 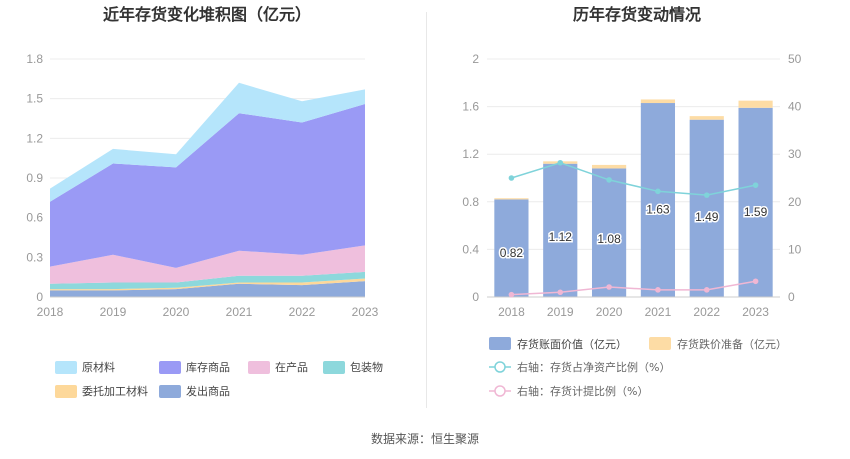 I want to click on bar-x-tick-label: 2022, so click(x=706, y=312).